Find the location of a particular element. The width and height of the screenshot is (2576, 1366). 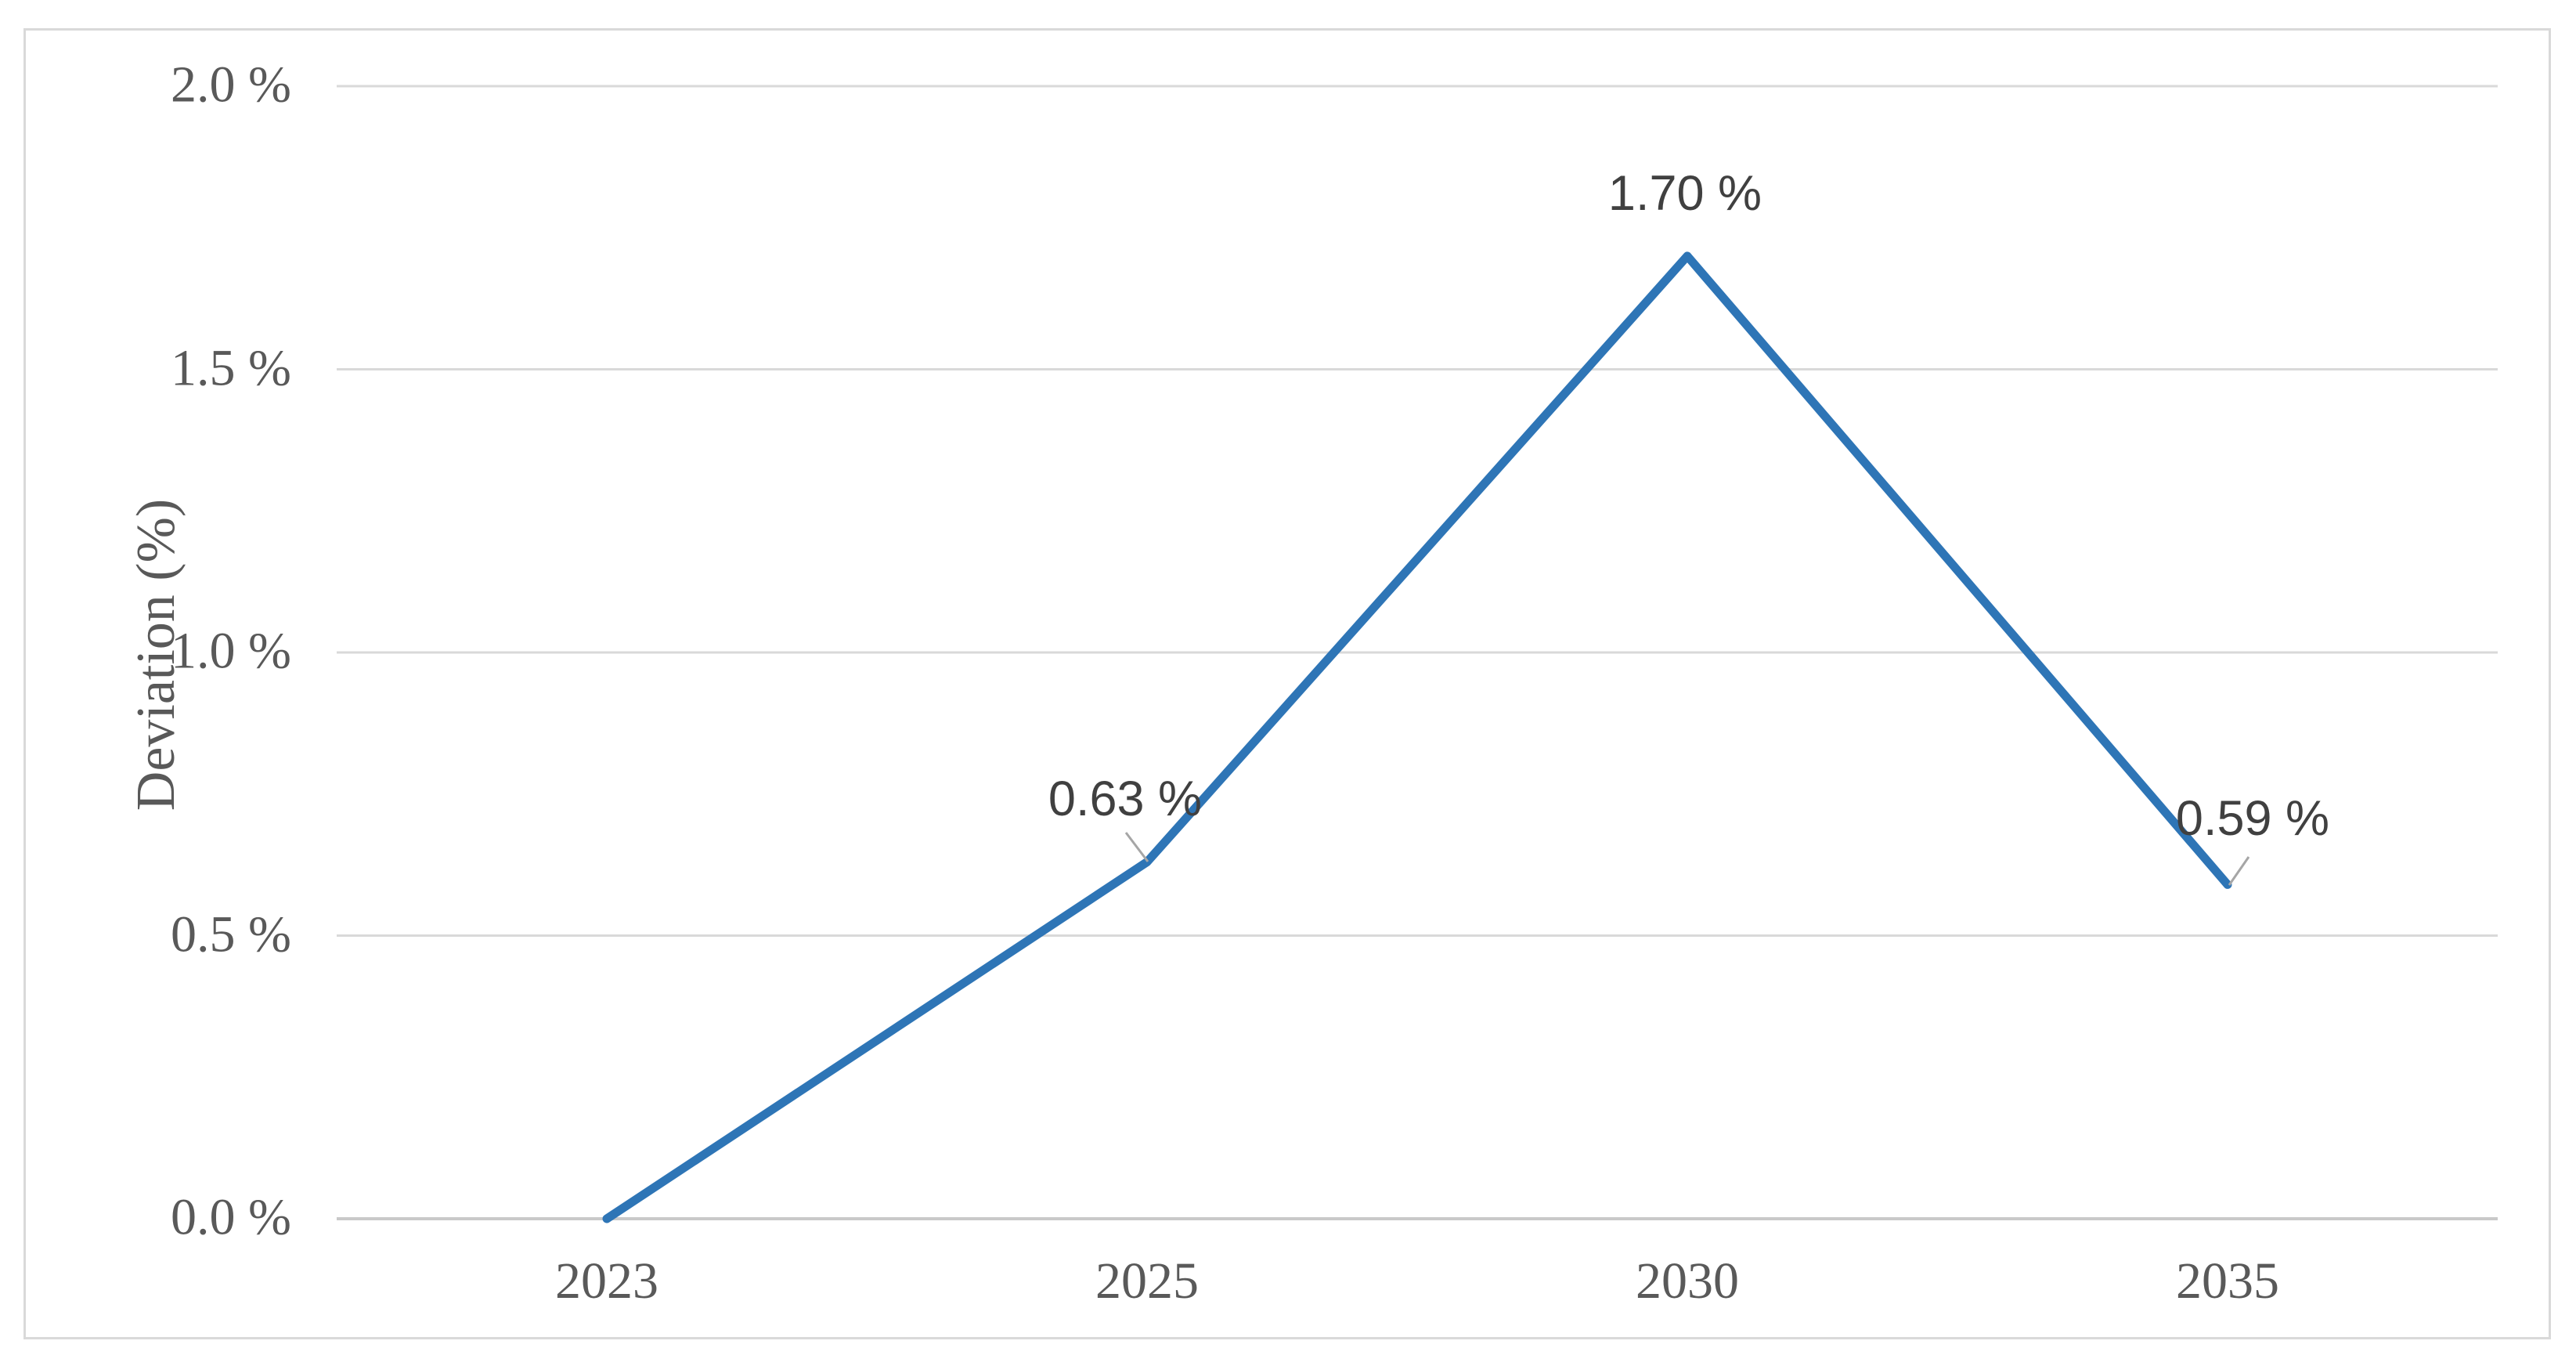

leader-line-2025 is located at coordinates (1136, 847).